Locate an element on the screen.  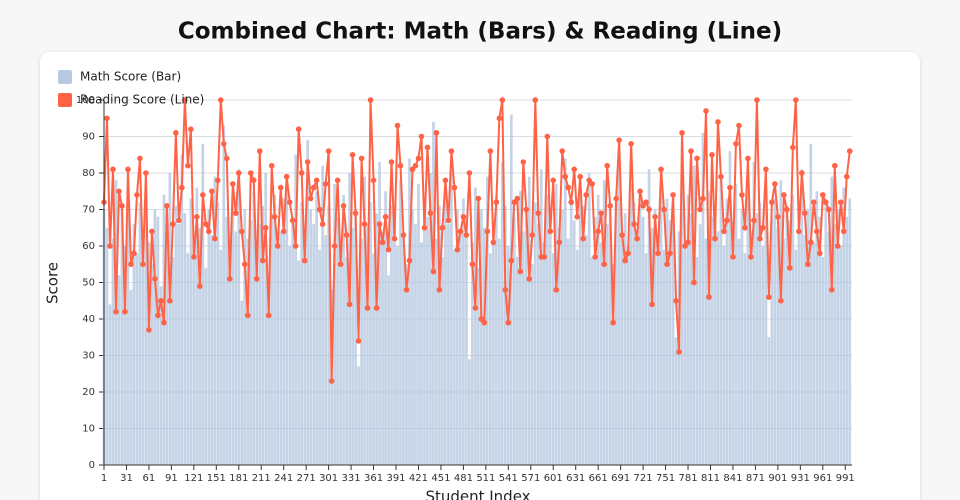
y-tick-label: 90 is located at coordinates (88, 137).